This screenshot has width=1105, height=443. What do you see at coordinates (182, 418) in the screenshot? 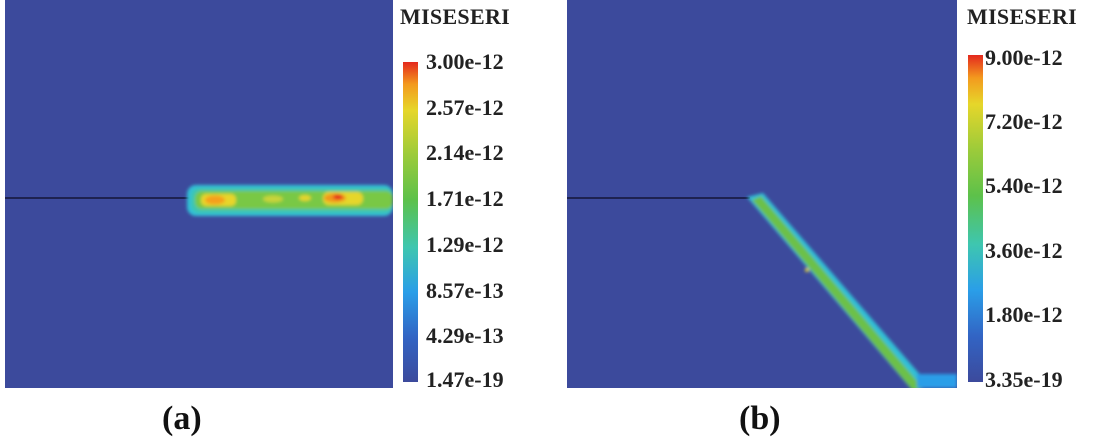
I see `panel-caption: (a)` at bounding box center [182, 418].